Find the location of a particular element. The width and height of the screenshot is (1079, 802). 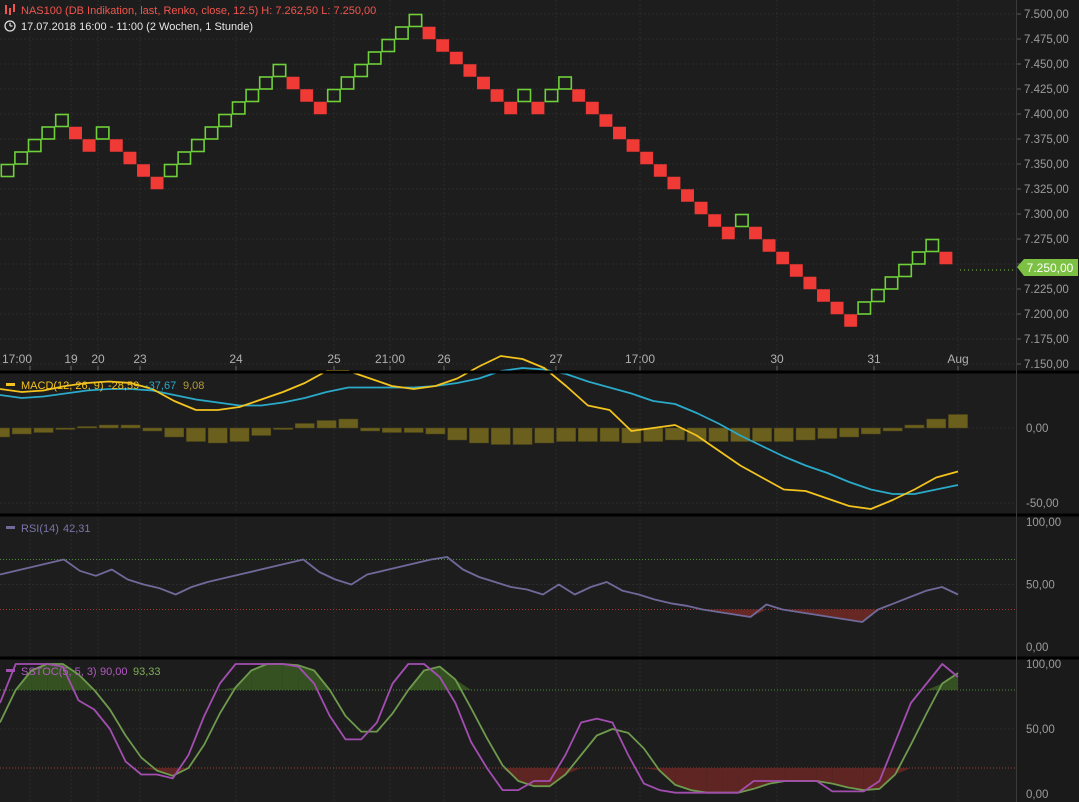

sstoc-legend-name: SSTOC(5, 5, 3) is located at coordinates (59, 672).